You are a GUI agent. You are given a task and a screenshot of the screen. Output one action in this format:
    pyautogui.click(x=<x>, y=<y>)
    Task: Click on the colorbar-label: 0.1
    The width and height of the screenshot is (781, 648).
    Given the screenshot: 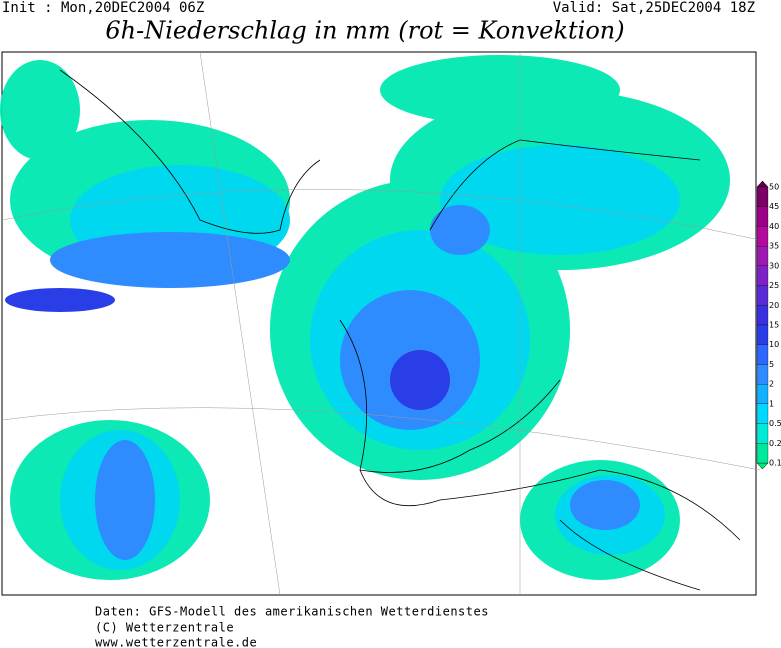 What is the action you would take?
    pyautogui.click(x=775, y=463)
    